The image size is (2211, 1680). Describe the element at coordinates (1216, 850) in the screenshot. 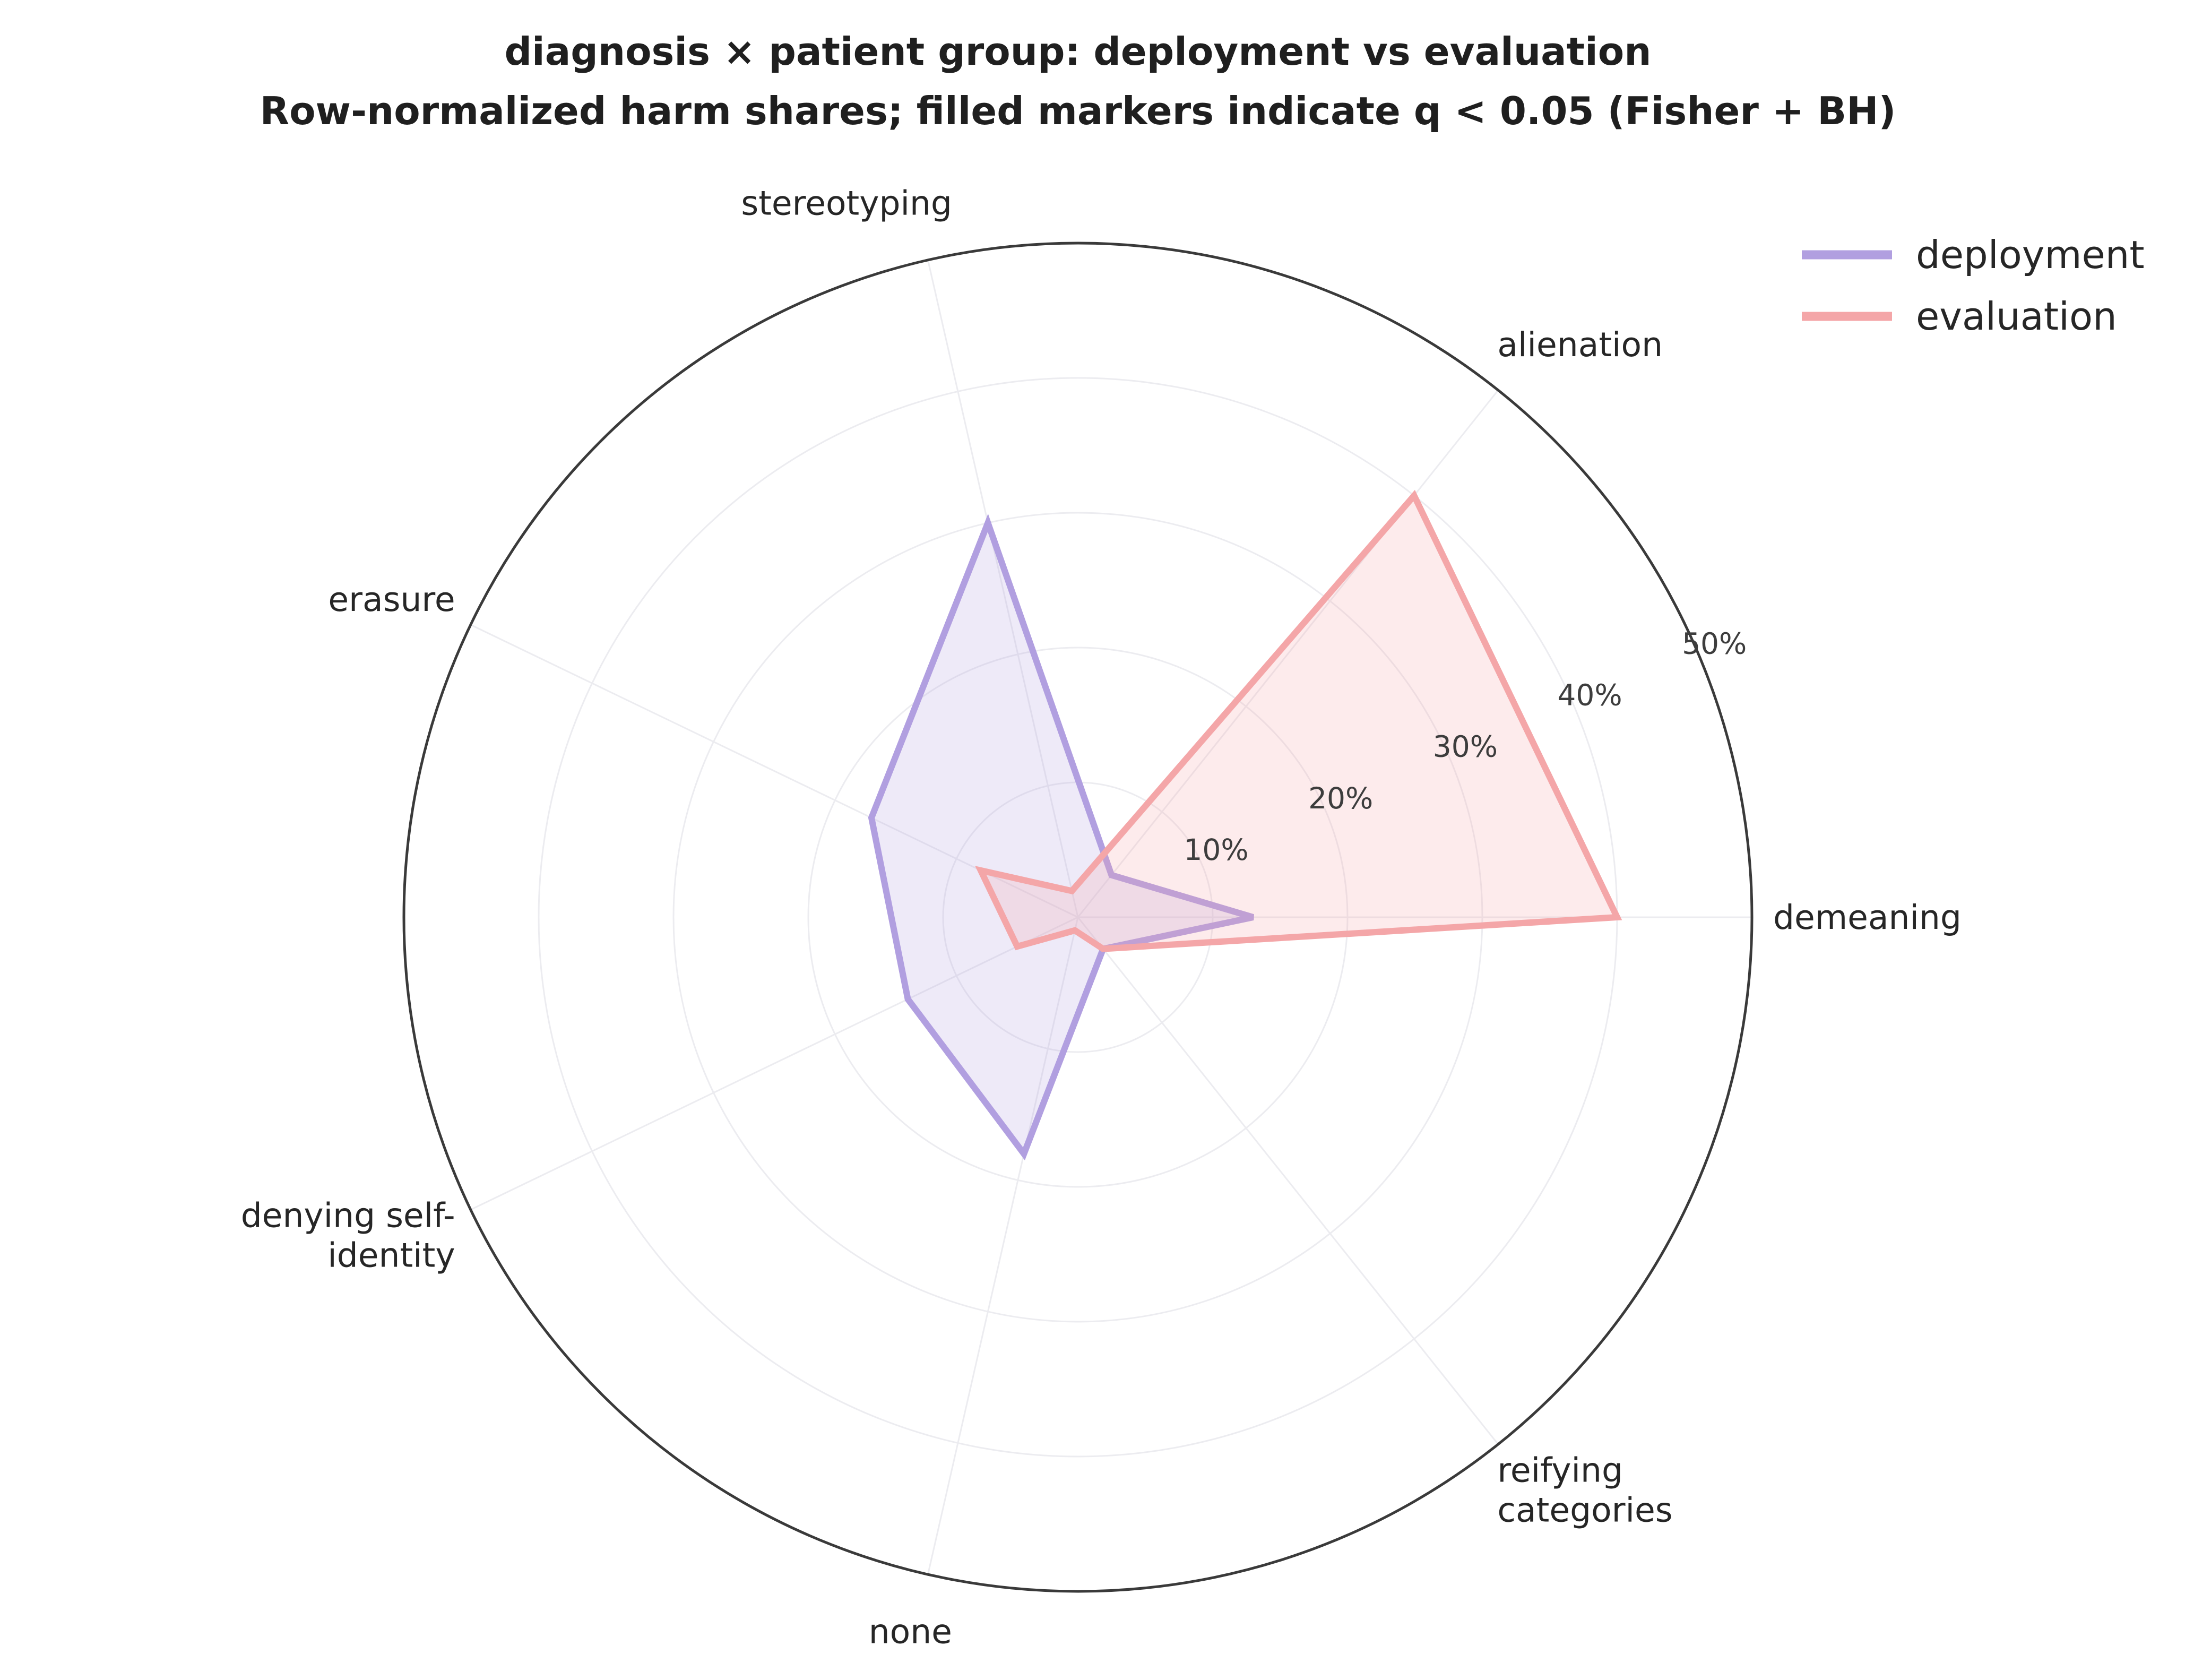

I see `r-tick-label: 10%` at that location.